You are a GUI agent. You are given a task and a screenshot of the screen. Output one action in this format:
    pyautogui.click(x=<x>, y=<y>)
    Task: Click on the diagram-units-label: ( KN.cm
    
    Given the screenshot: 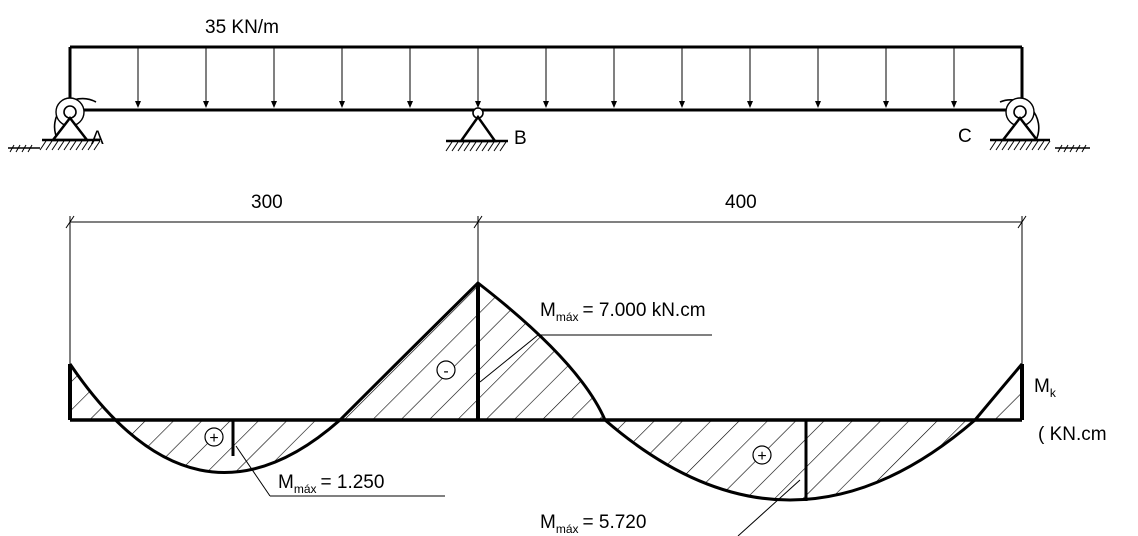 What is the action you would take?
    pyautogui.click(x=1072, y=434)
    